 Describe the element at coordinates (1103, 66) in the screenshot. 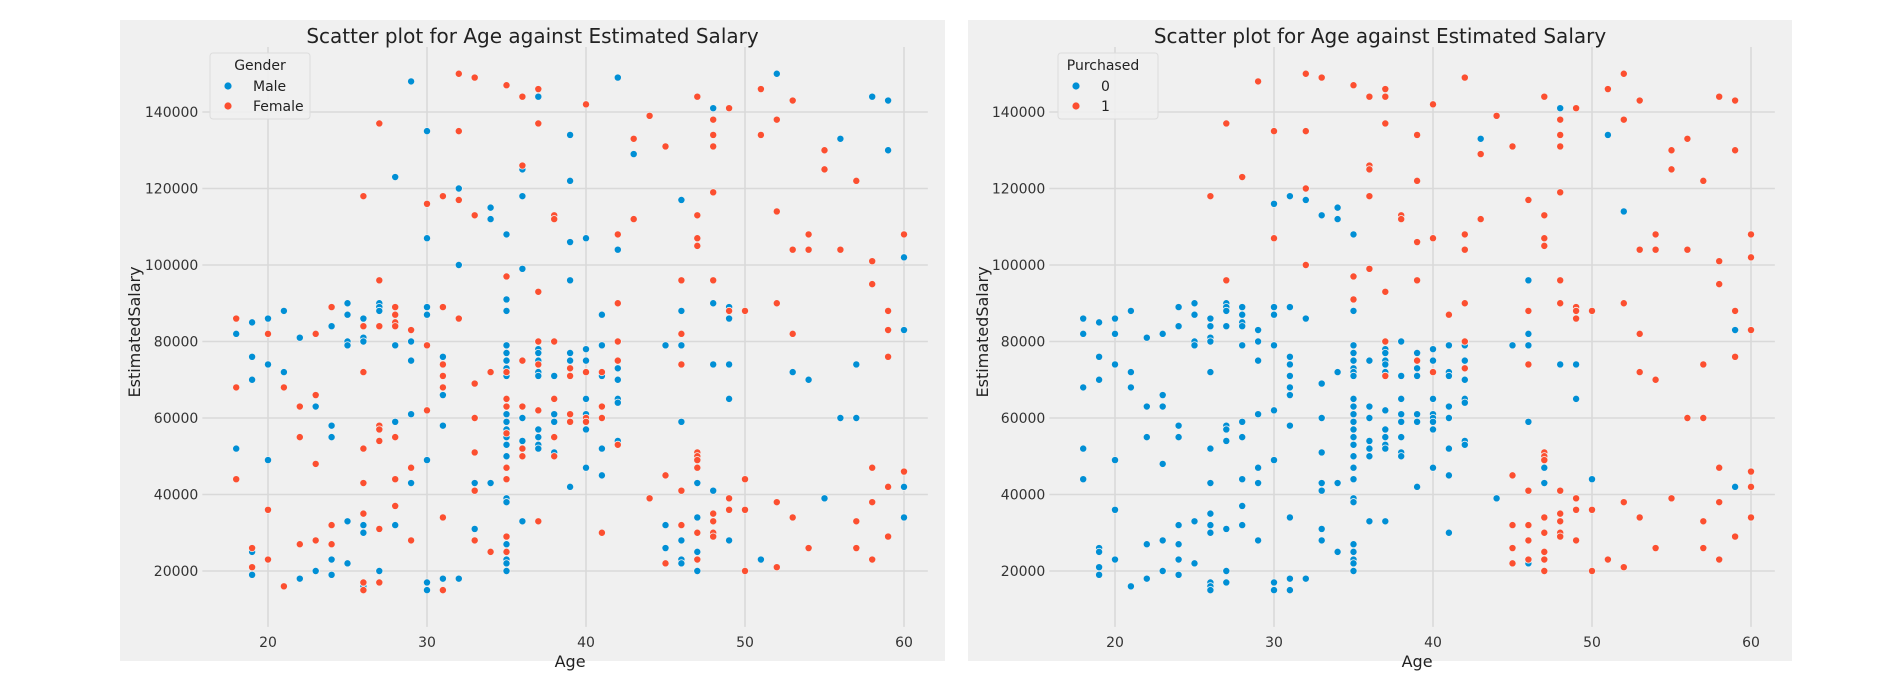

I see `legend-title: Purchased` at that location.